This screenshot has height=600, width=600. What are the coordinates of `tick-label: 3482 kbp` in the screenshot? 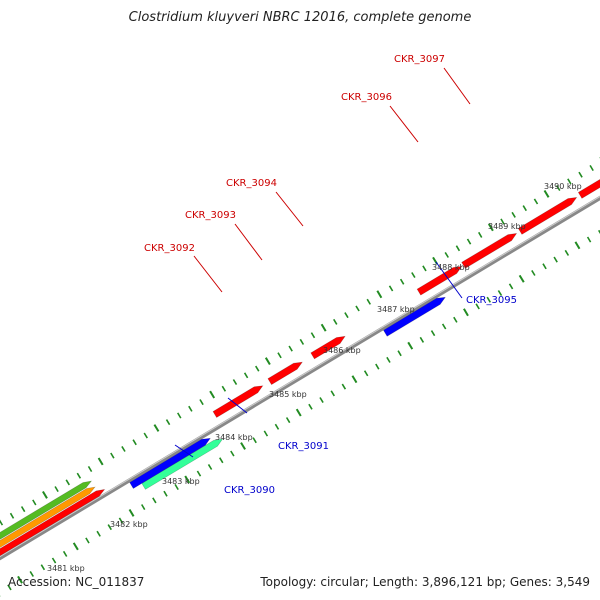 It's located at (129, 524).